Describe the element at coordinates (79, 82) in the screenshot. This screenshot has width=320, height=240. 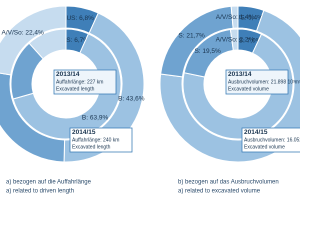
I see `ring-measure: Auffahrlänge: 227 km` at that location.